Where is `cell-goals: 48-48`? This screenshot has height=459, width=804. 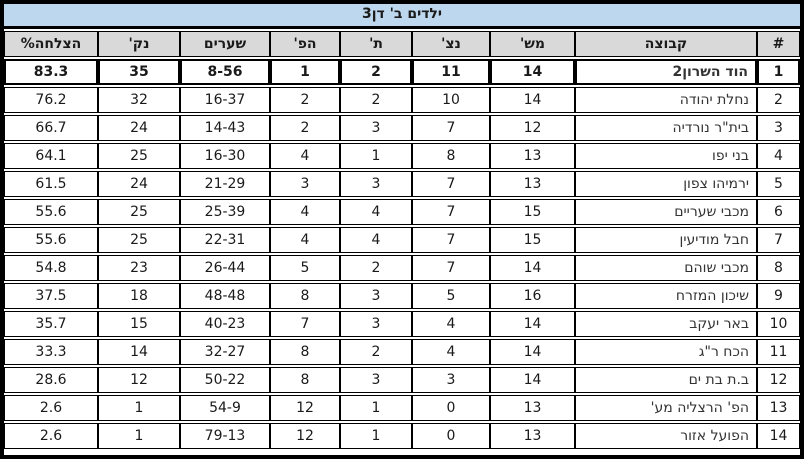 cell-goals: 48-48 is located at coordinates (225, 296).